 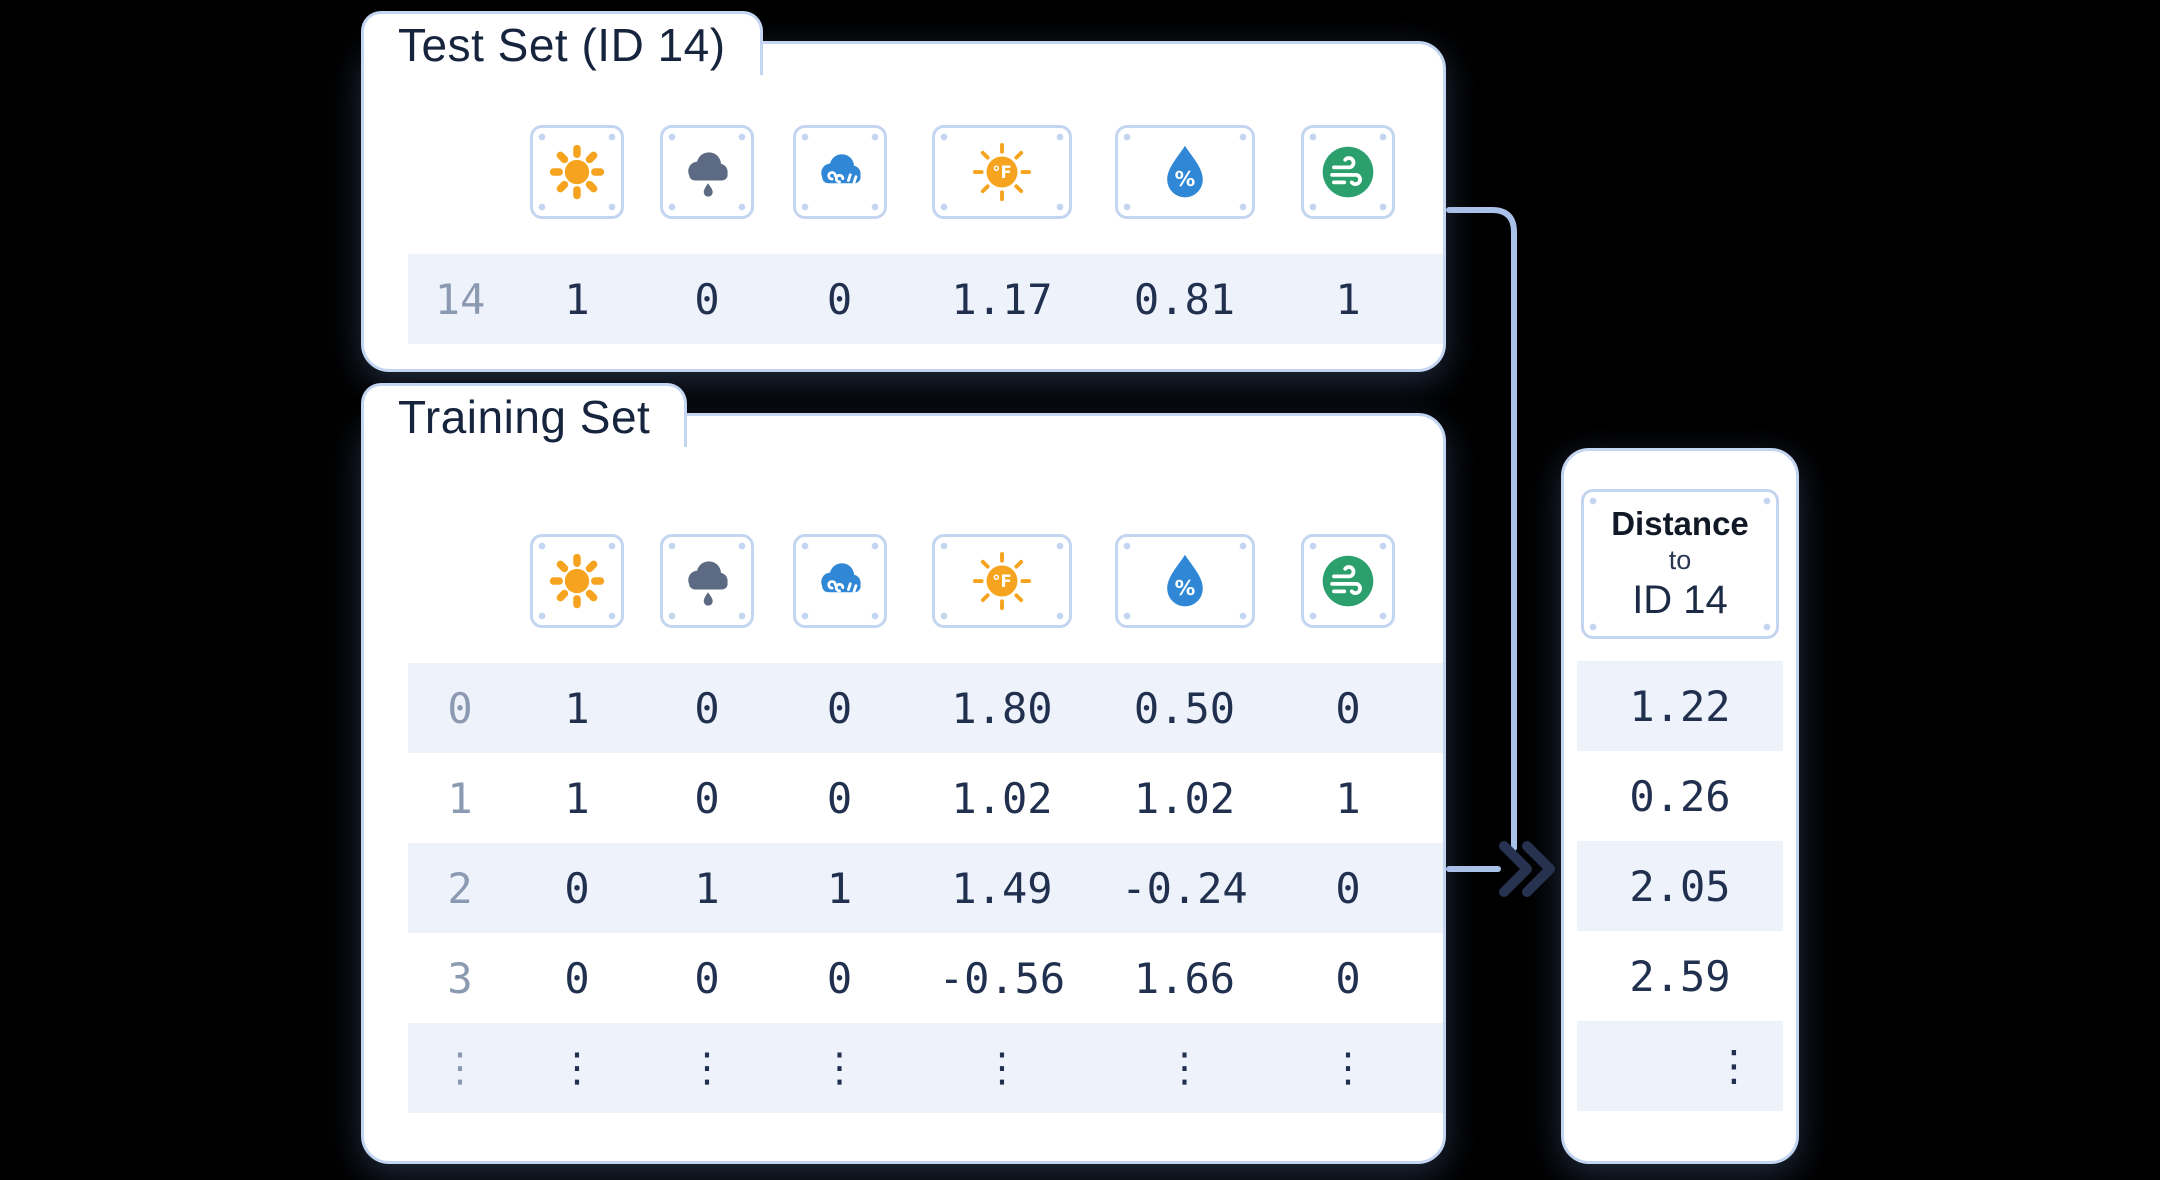 I want to click on cell-value: 1.17, so click(x=1002, y=299).